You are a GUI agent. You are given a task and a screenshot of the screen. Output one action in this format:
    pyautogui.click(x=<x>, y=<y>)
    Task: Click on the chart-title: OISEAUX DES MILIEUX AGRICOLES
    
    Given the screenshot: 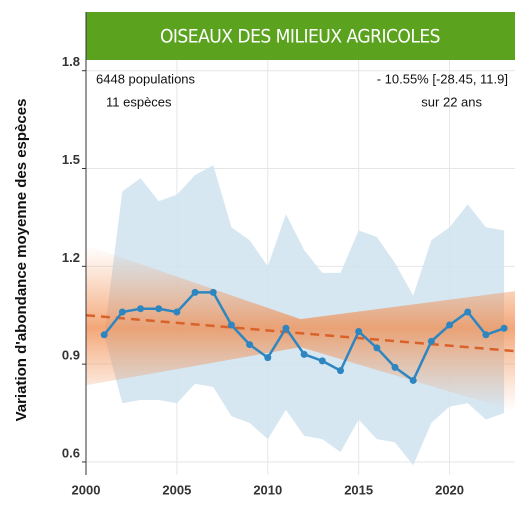 What is the action you would take?
    pyautogui.click(x=300, y=37)
    